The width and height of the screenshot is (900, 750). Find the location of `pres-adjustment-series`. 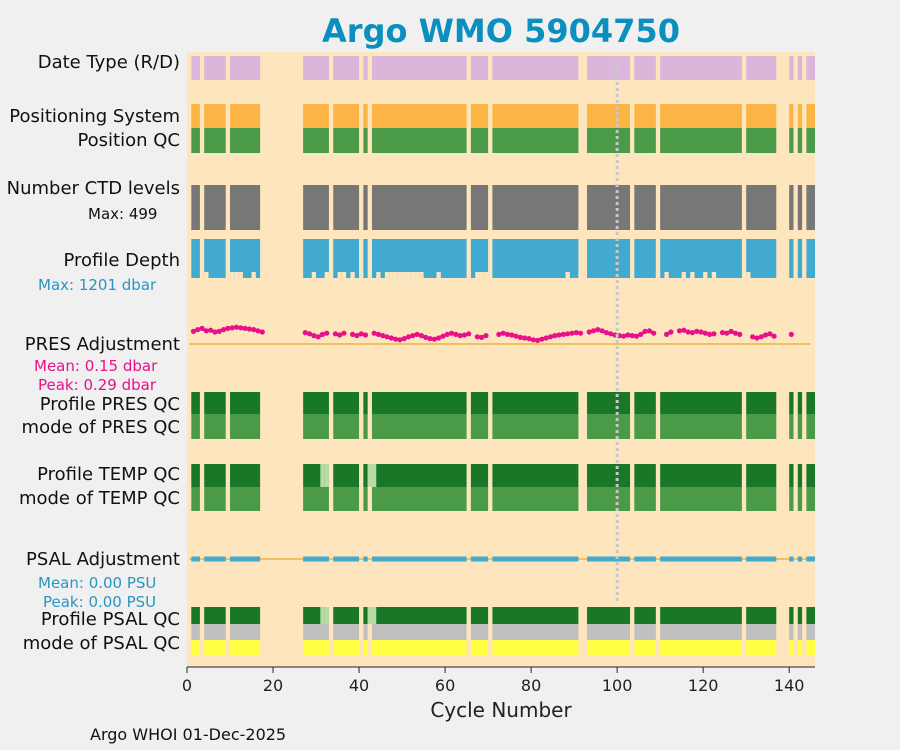

pres-adjustment-series is located at coordinates (500, 334).